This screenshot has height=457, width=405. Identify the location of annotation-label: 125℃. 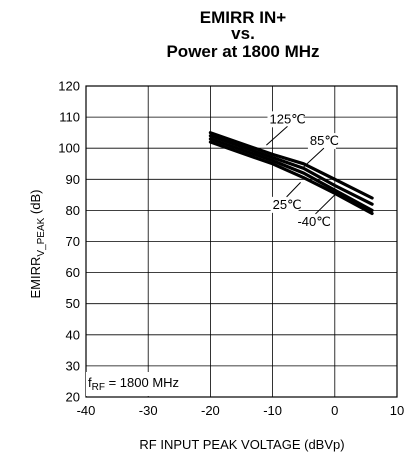
(287, 118).